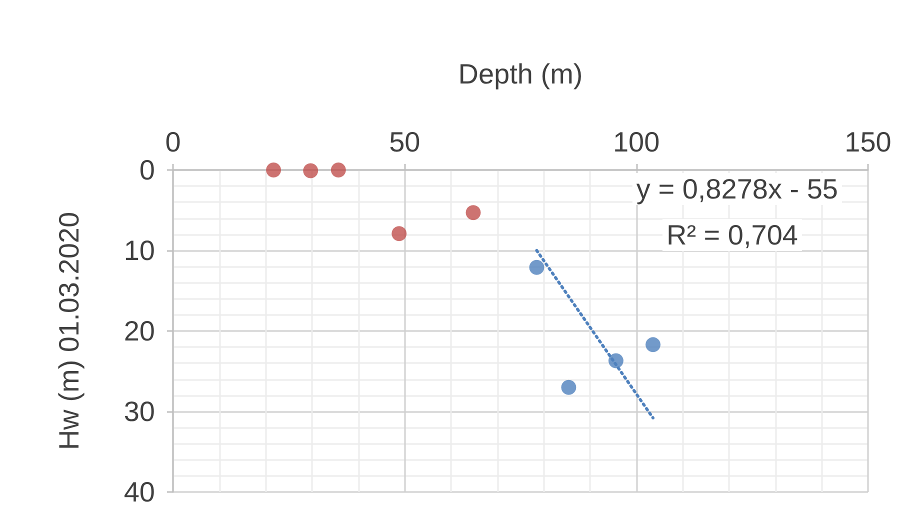 This screenshot has height=530, width=920. Describe the element at coordinates (139, 250) in the screenshot. I see `y-tick-label: 10` at that location.